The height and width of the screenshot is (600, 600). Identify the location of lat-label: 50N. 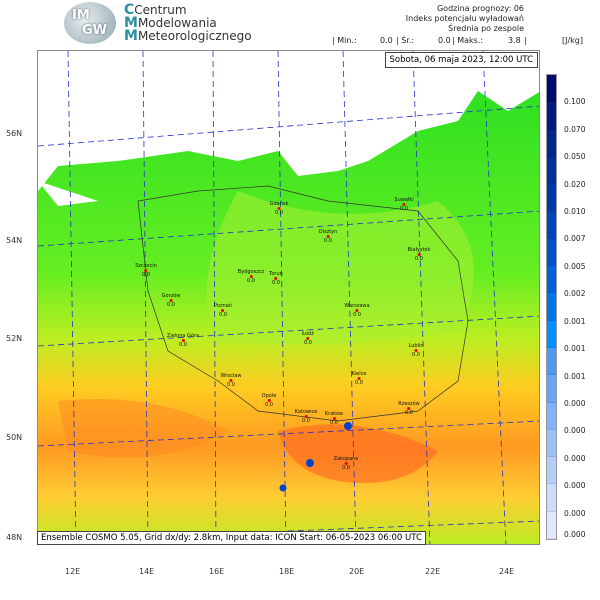
(14, 437).